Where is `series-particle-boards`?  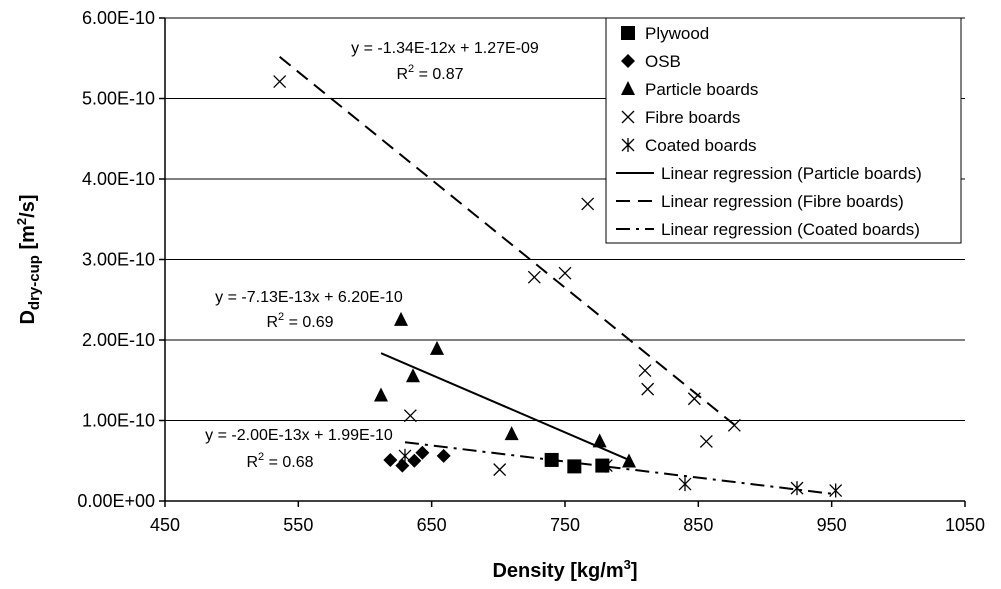 series-particle-boards is located at coordinates (505, 389).